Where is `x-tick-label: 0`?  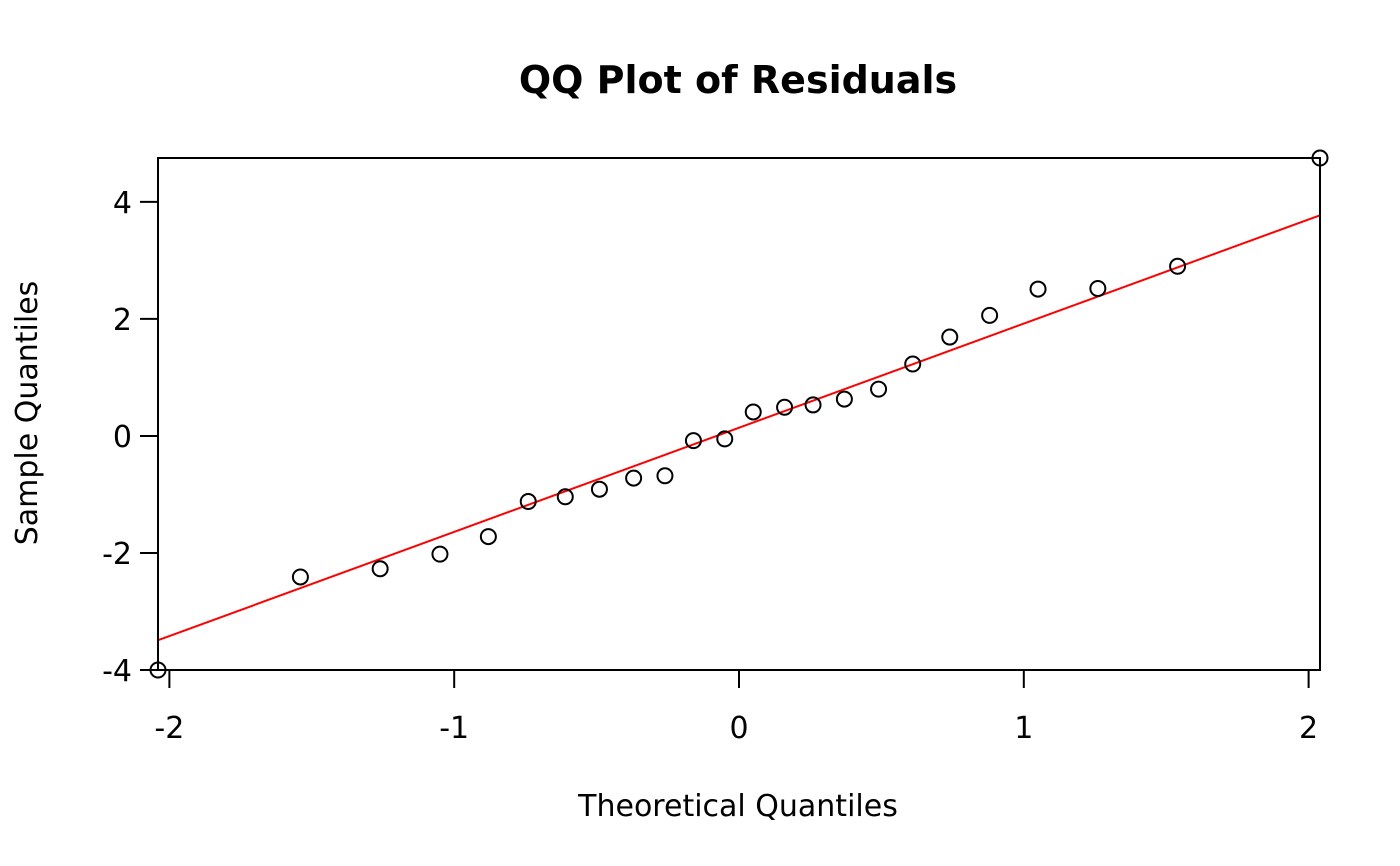
x-tick-label: 0 is located at coordinates (738, 728).